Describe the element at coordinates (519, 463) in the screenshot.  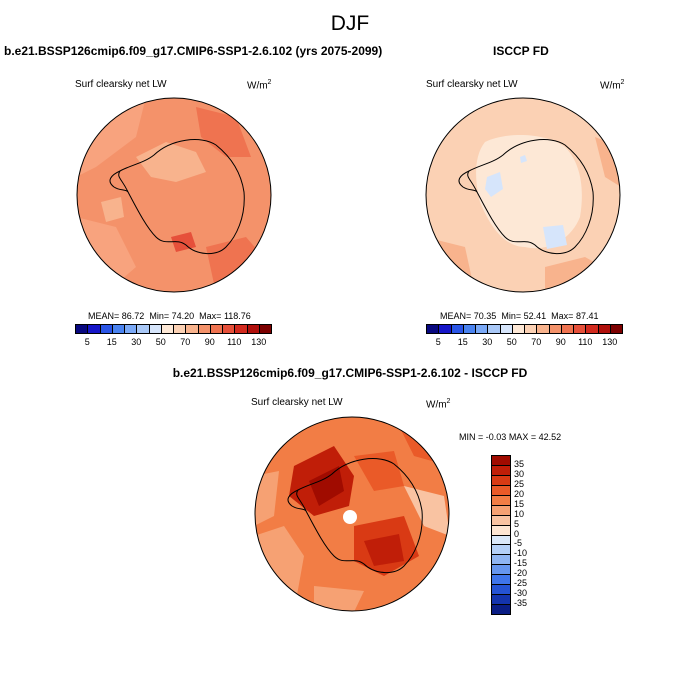
I see `colorbar-tick-label: 35` at that location.